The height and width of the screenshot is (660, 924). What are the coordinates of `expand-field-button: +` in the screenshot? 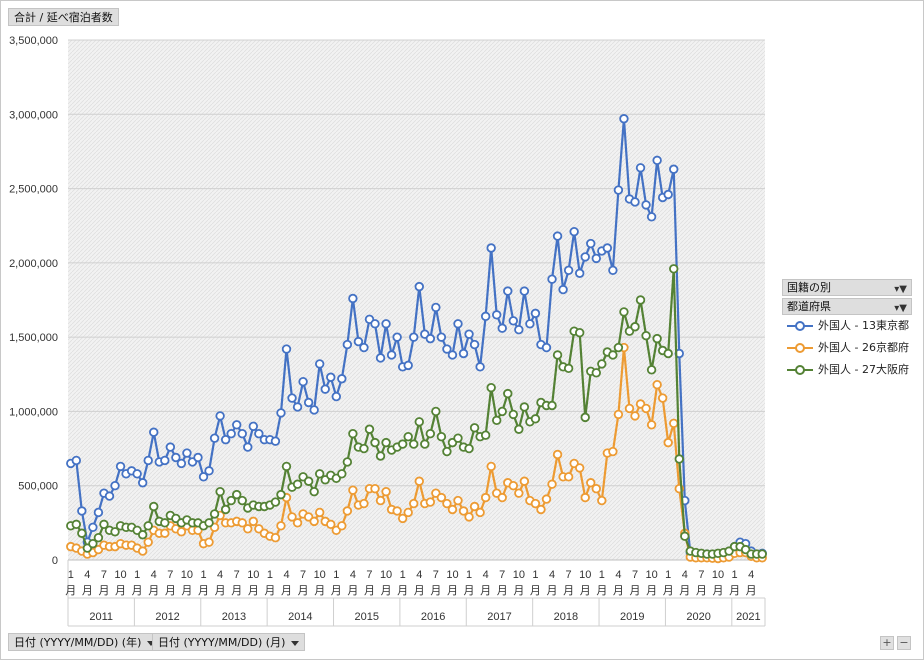 It's located at (887, 643).